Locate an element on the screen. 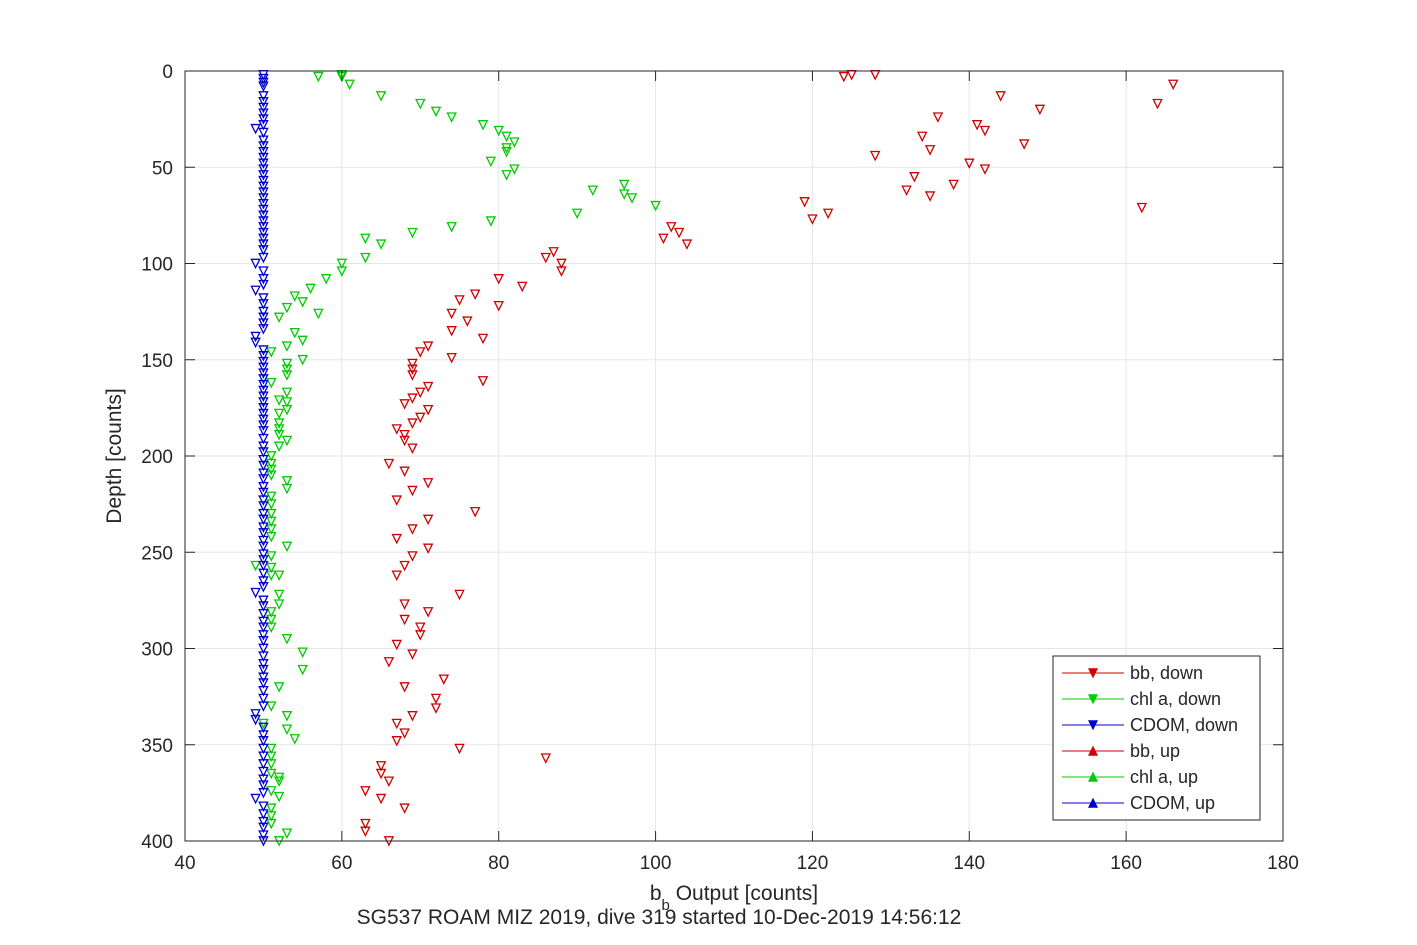 The width and height of the screenshot is (1417, 945). y-tick-label: 300 is located at coordinates (157, 650).